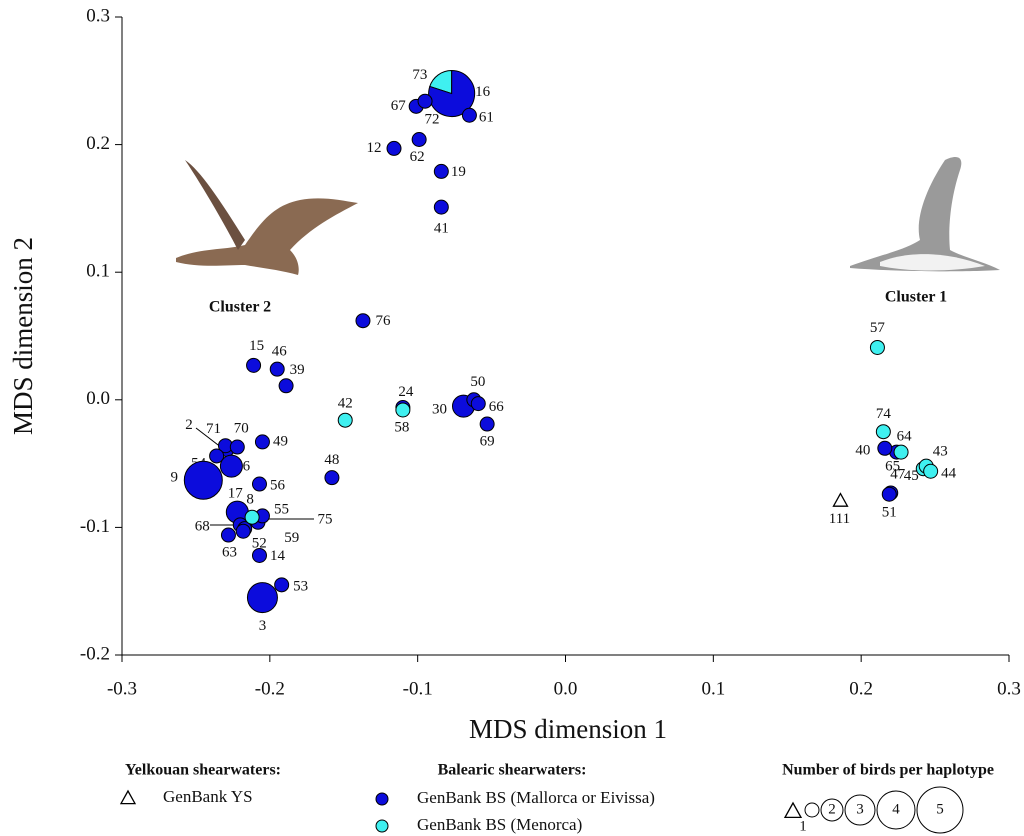 This screenshot has height=836, width=1024. Describe the element at coordinates (568, 729) in the screenshot. I see `x-axis-title: MDS dimension 1` at that location.